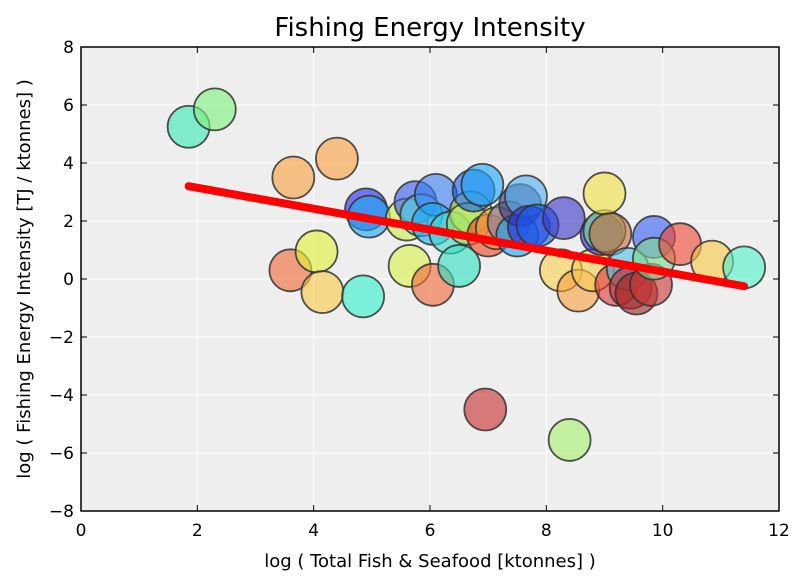 Image resolution: width=804 pixels, height=586 pixels. What do you see at coordinates (430, 531) in the screenshot?
I see `x-tick-label: 6` at bounding box center [430, 531].